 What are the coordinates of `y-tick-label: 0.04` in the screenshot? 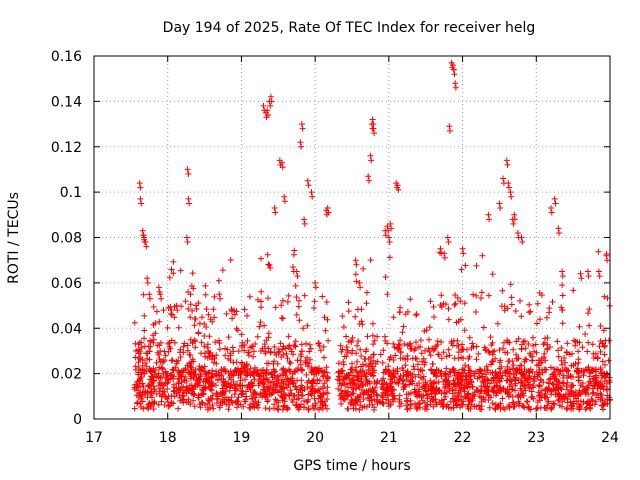 It's located at (66, 329).